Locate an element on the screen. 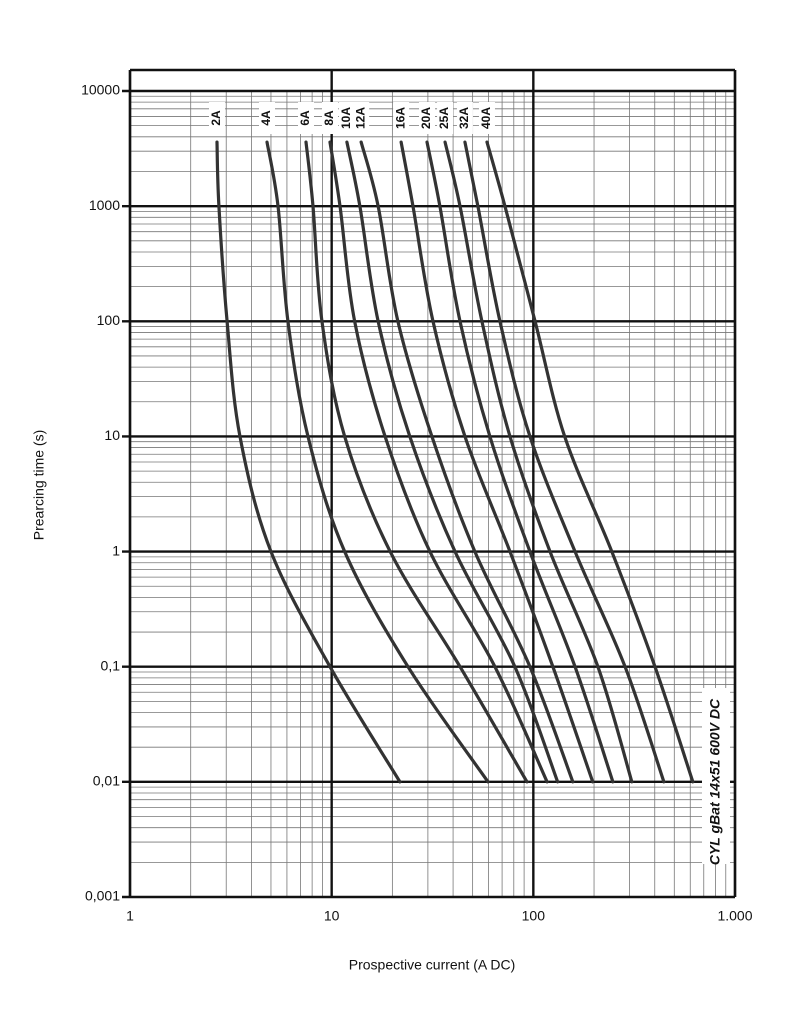  x-tick-label: 10 is located at coordinates (332, 916).